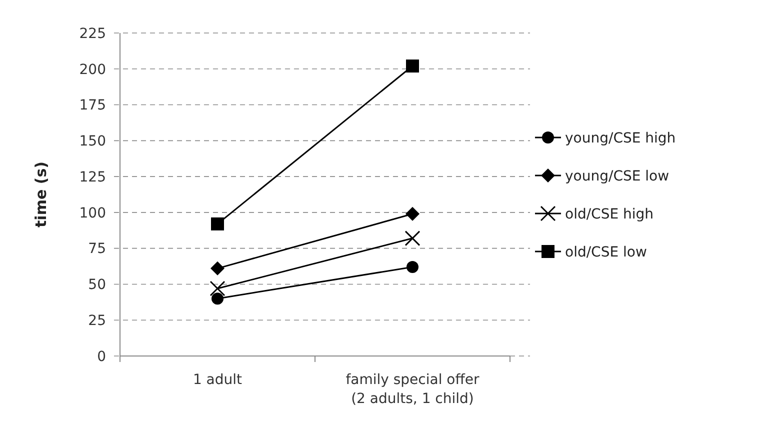  What do you see at coordinates (92, 142) in the screenshot?
I see `y-tick-label: 150` at bounding box center [92, 142].